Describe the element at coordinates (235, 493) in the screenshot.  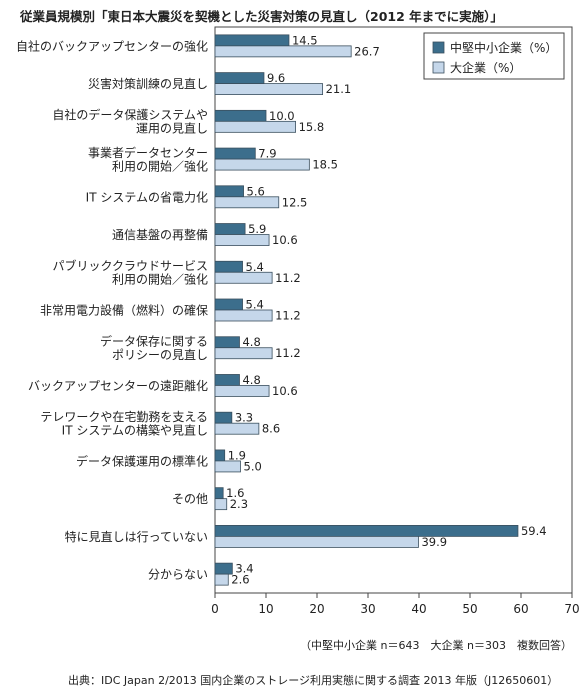
I see `value-label-sme: 1.6` at that location.